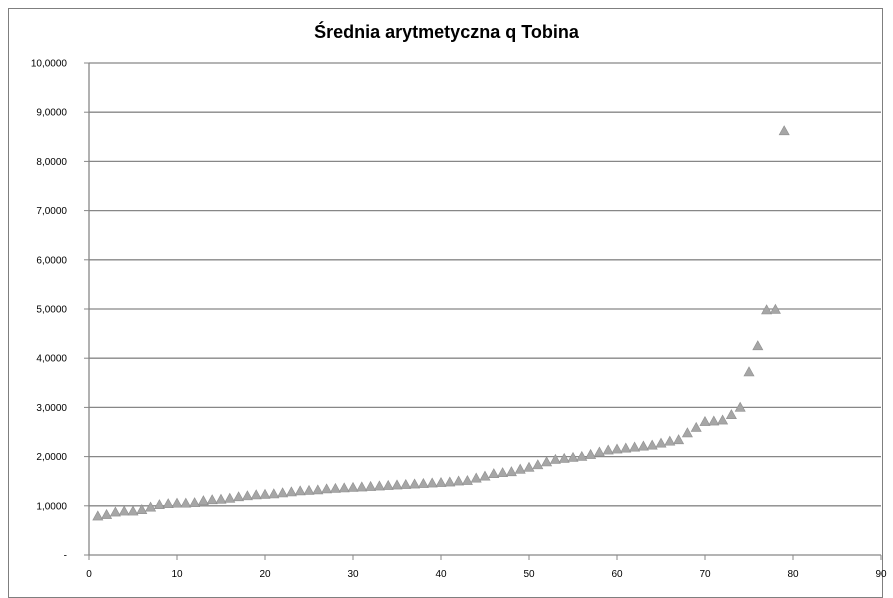 The width and height of the screenshot is (893, 598). Describe the element at coordinates (65, 556) in the screenshot. I see `y-tick-label: -` at that location.